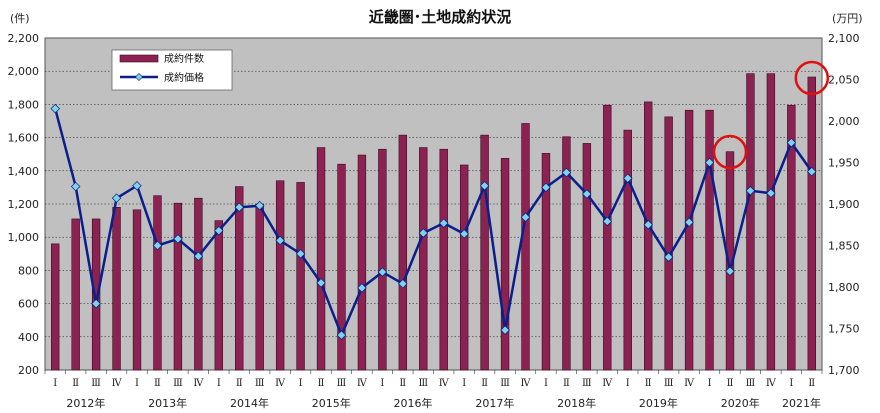 This screenshot has width=880, height=413. I want to click on y-right-tick-label: 2,100, so click(844, 38).